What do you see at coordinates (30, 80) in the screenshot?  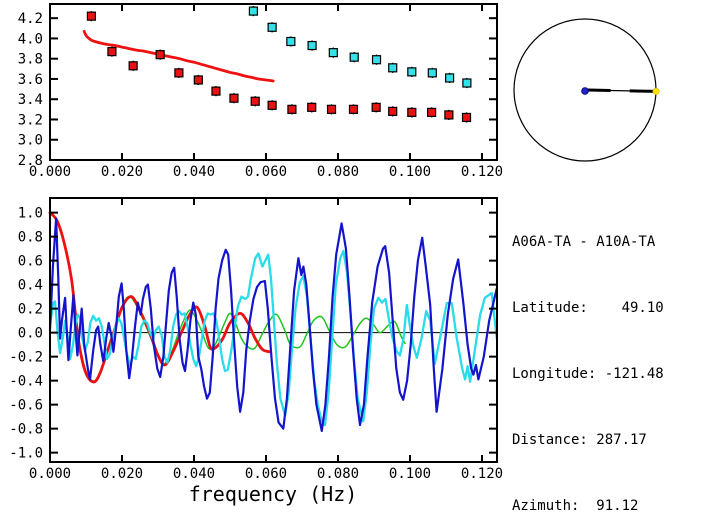 I see `y-tick-label: 3.6` at bounding box center [30, 80].